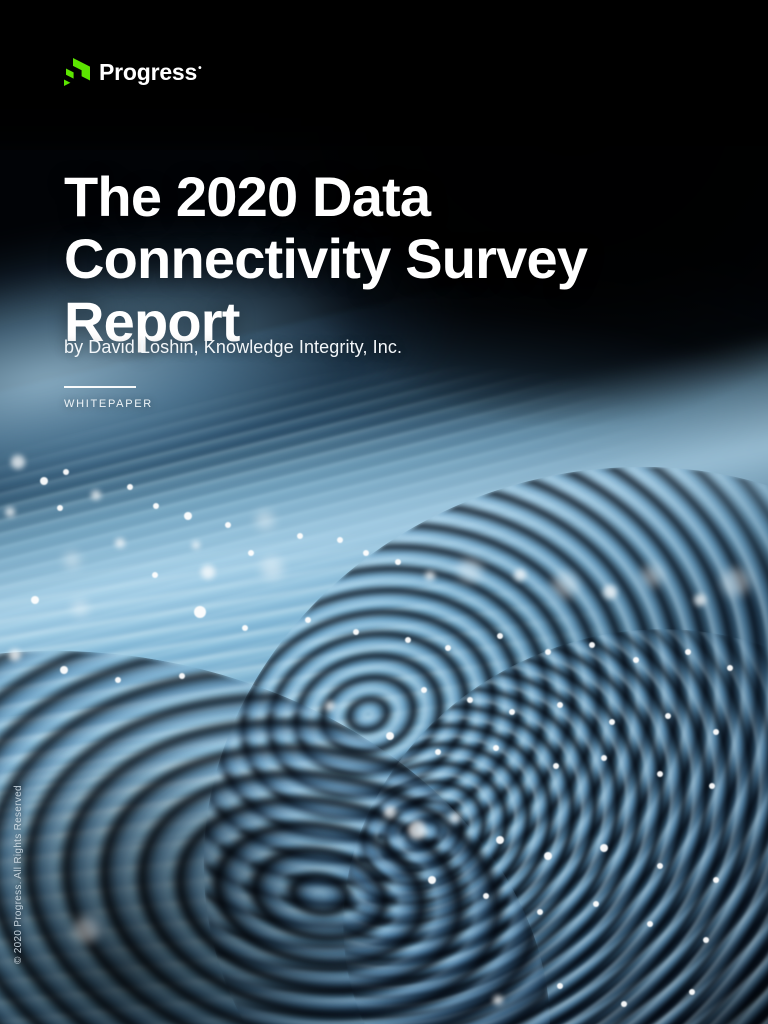 The image size is (768, 1024). I want to click on cover-title-line-2: Connectivity Survey, so click(326, 259).